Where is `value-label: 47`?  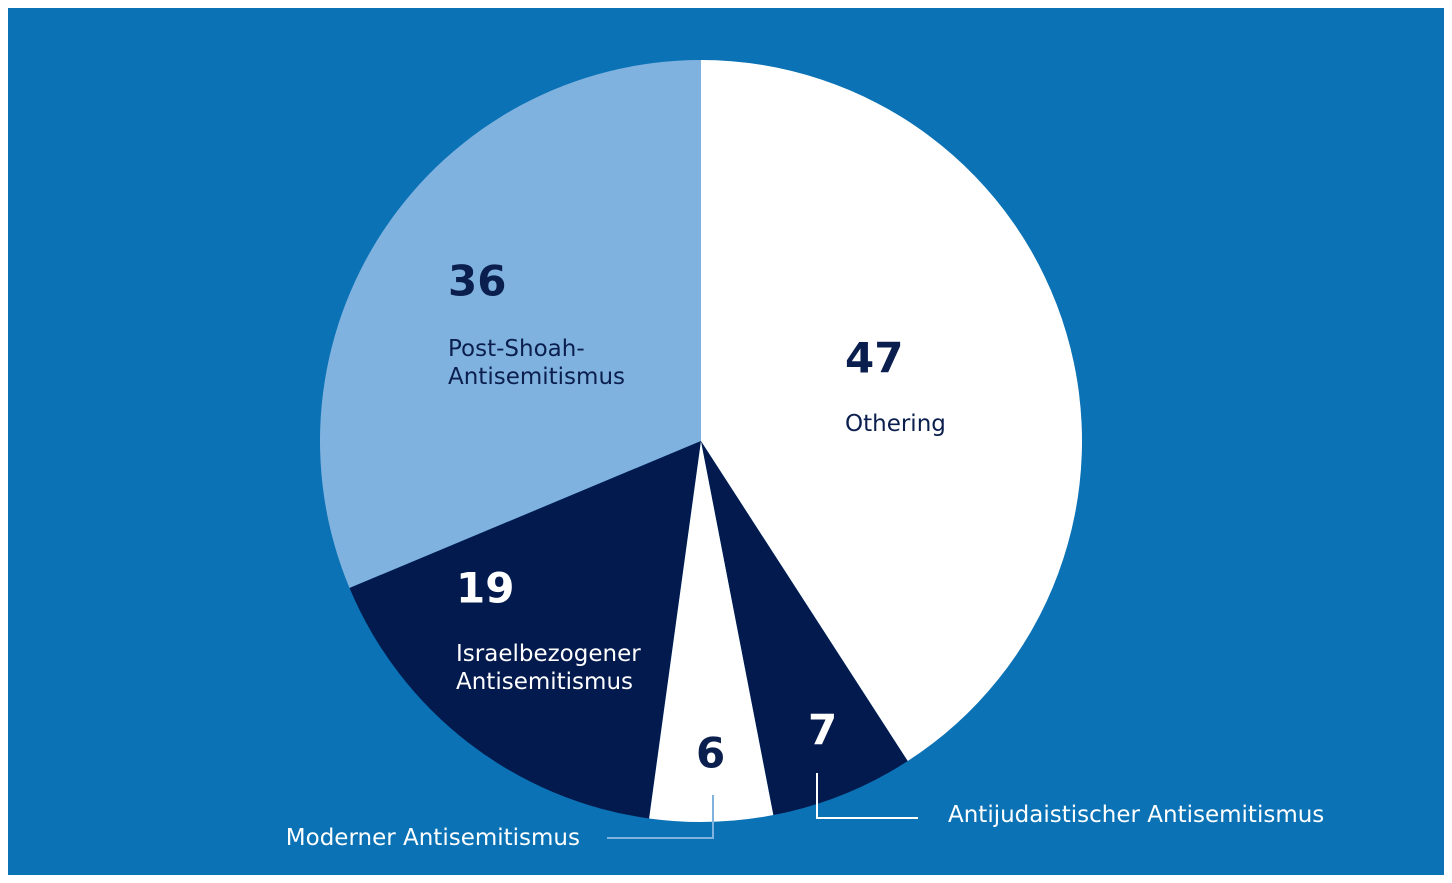
value-label: 47 is located at coordinates (874, 358).